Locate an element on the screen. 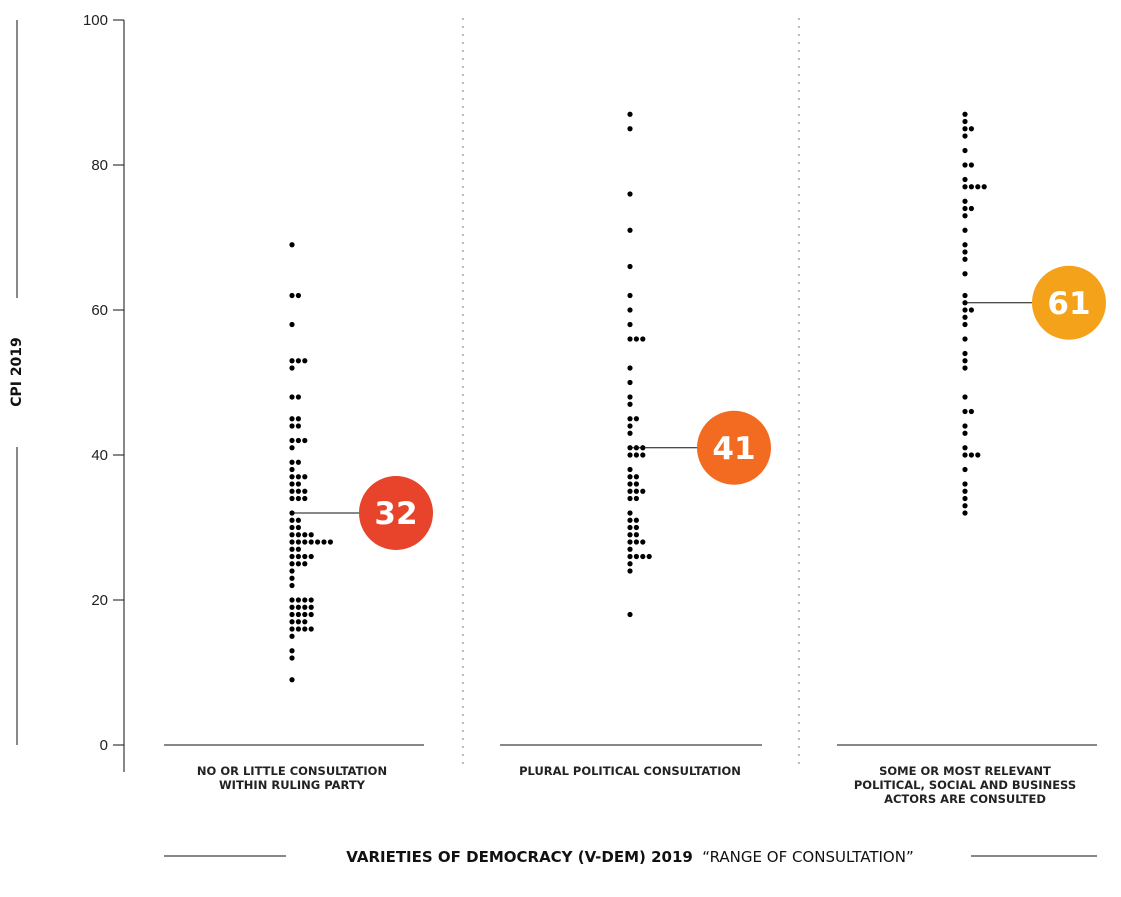 The image size is (1121, 897). x-axis-label-light: “RANGE OF CONSULTATION” is located at coordinates (807, 857).